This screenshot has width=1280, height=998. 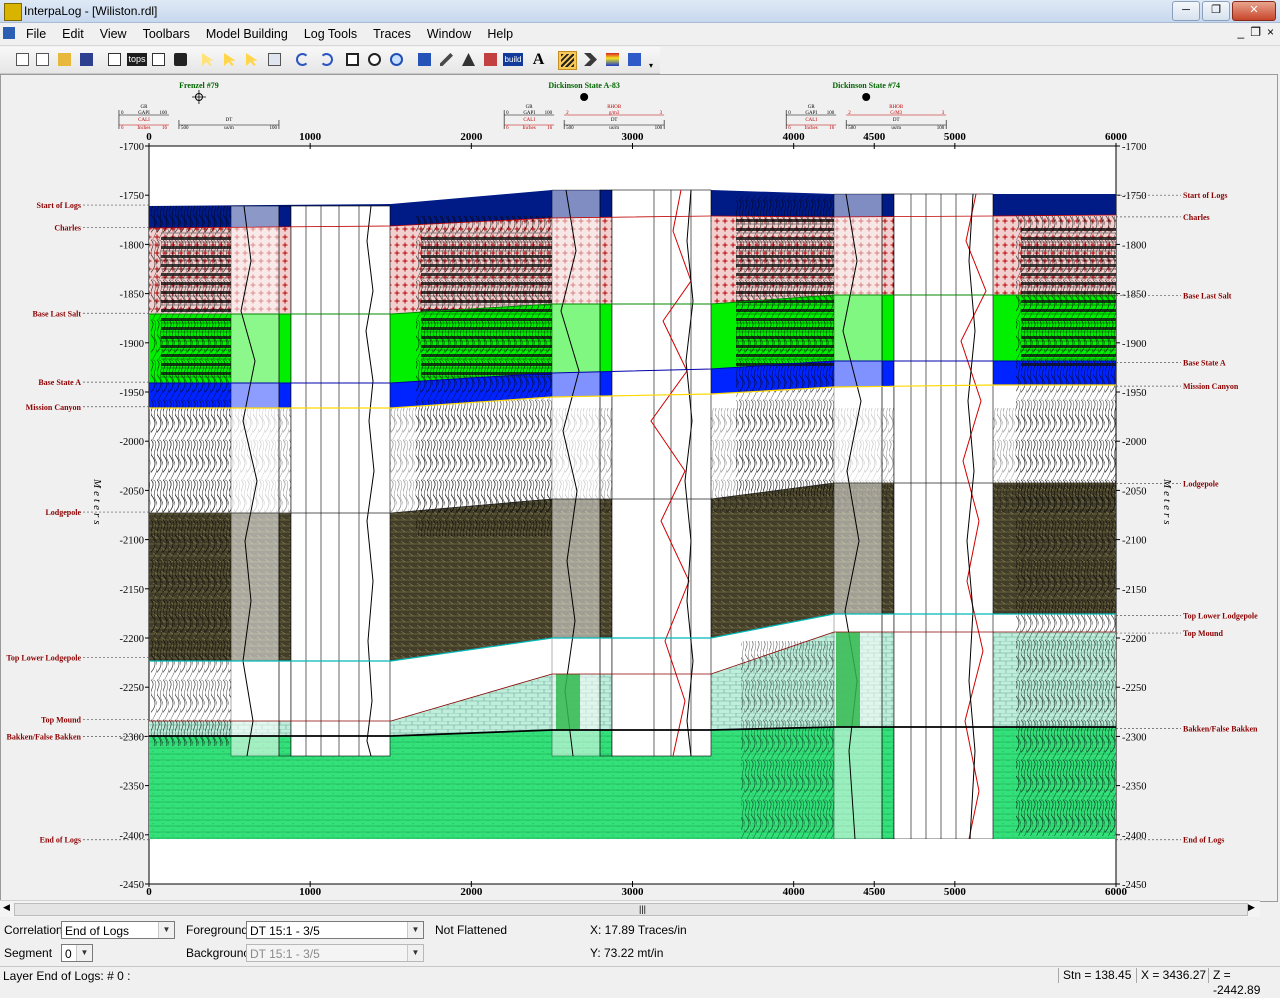 I want to click on menu-toolbars: Toolbars, so click(x=166, y=34).